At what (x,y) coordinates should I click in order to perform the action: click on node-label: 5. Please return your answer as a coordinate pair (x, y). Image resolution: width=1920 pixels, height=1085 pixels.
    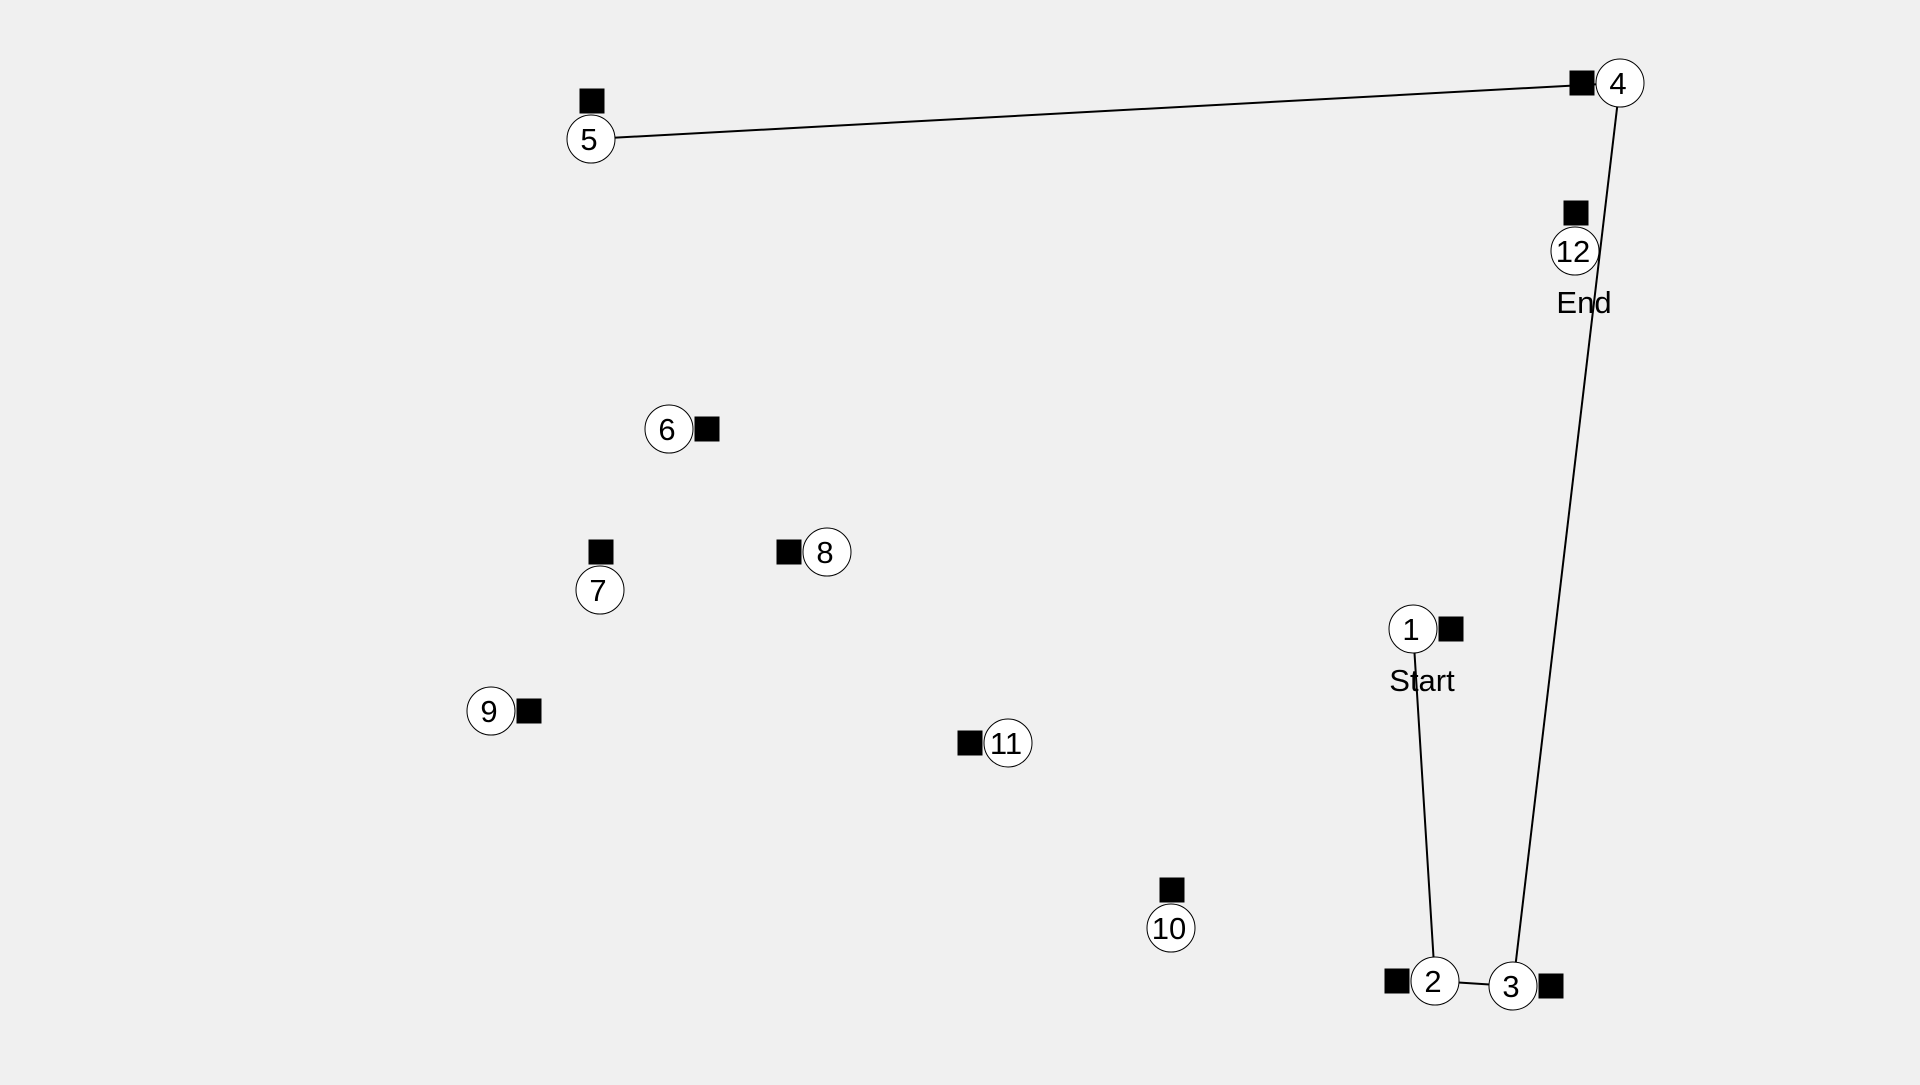
    Looking at the image, I should click on (588, 139).